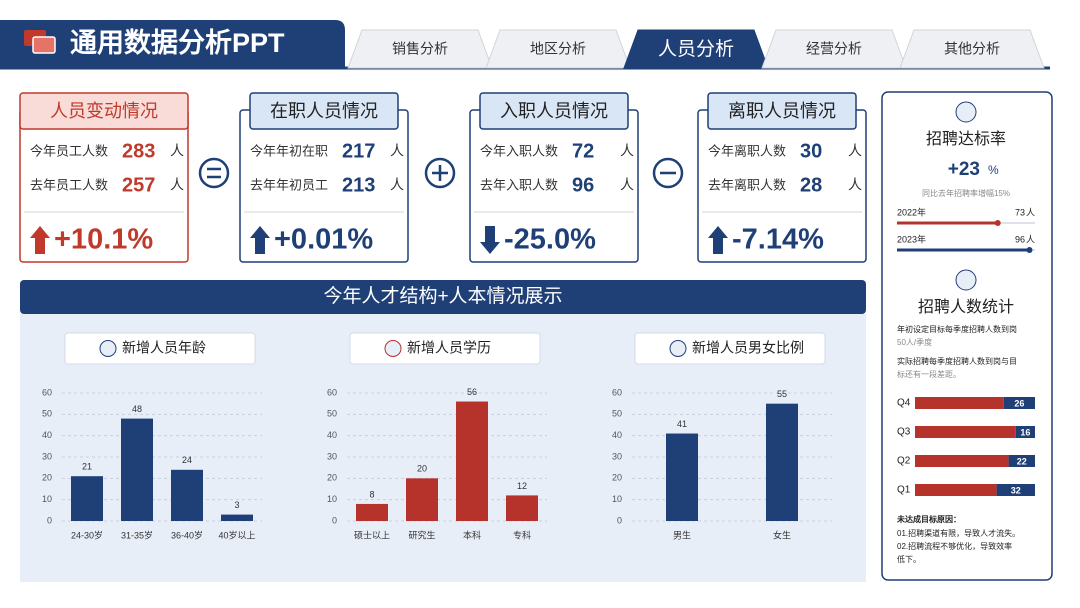 This screenshot has height=608, width=1080. Describe the element at coordinates (324, 111) in the screenshot. I see `card-title: 在职人员情况` at that location.